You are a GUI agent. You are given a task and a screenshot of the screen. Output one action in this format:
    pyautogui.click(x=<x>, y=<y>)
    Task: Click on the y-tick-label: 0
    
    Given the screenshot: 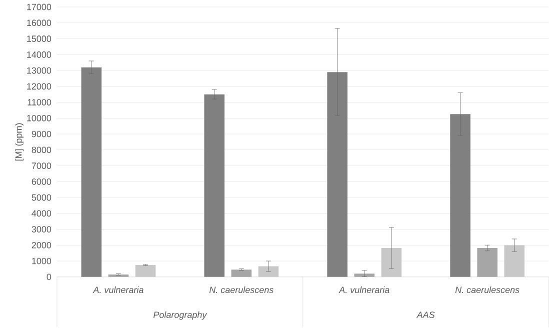 What is the action you would take?
    pyautogui.click(x=49, y=277)
    